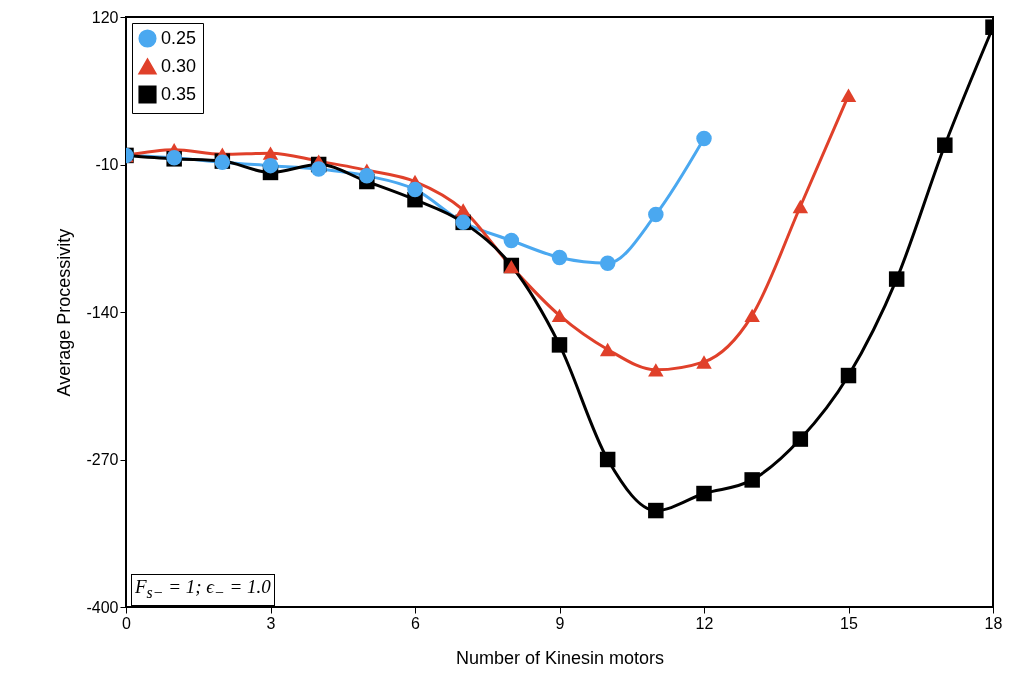  What do you see at coordinates (416, 623) in the screenshot?
I see `x-tick-label: 6` at bounding box center [416, 623].